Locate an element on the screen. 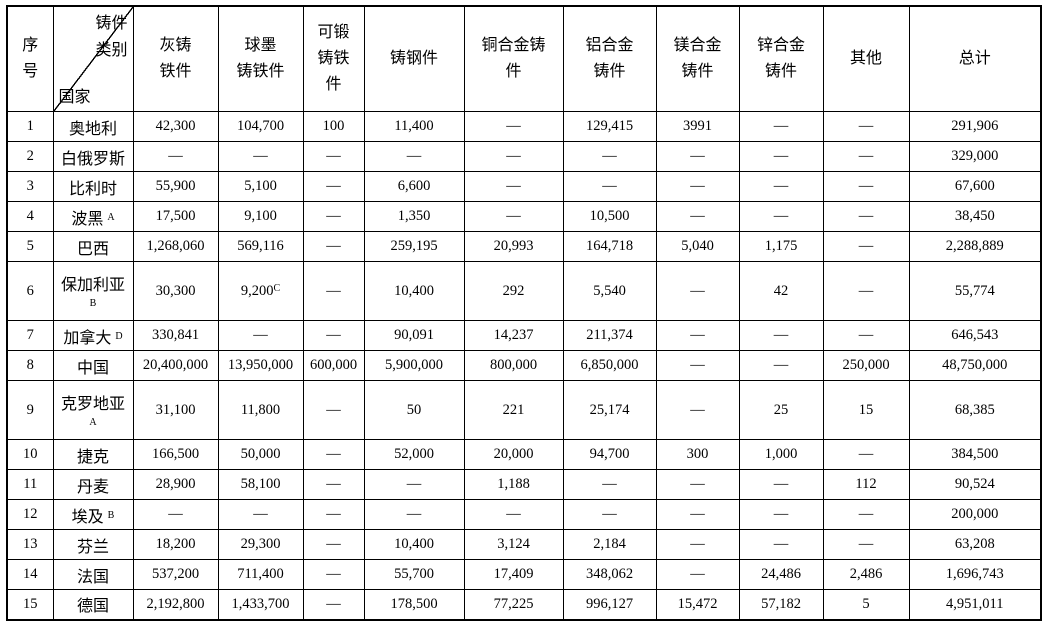 Image resolution: width=1047 pixels, height=621 pixels. serial-number-cell: 3 is located at coordinates (30, 186).